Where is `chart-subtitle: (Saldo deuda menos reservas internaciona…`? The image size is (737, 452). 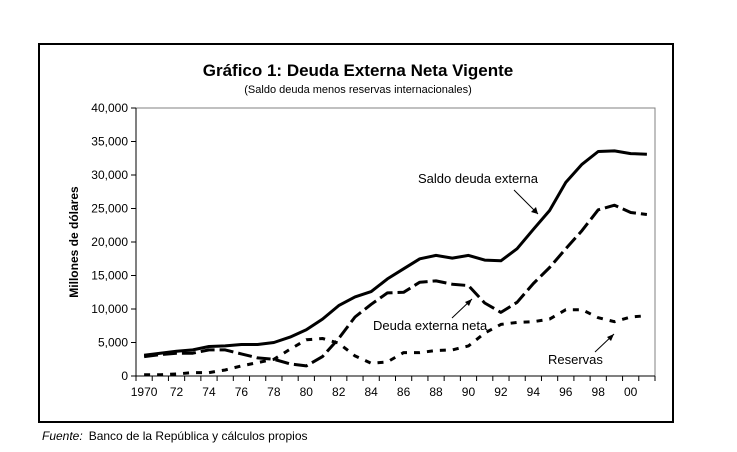 chart-subtitle: (Saldo deuda menos reservas internaciona… is located at coordinates (357, 90).